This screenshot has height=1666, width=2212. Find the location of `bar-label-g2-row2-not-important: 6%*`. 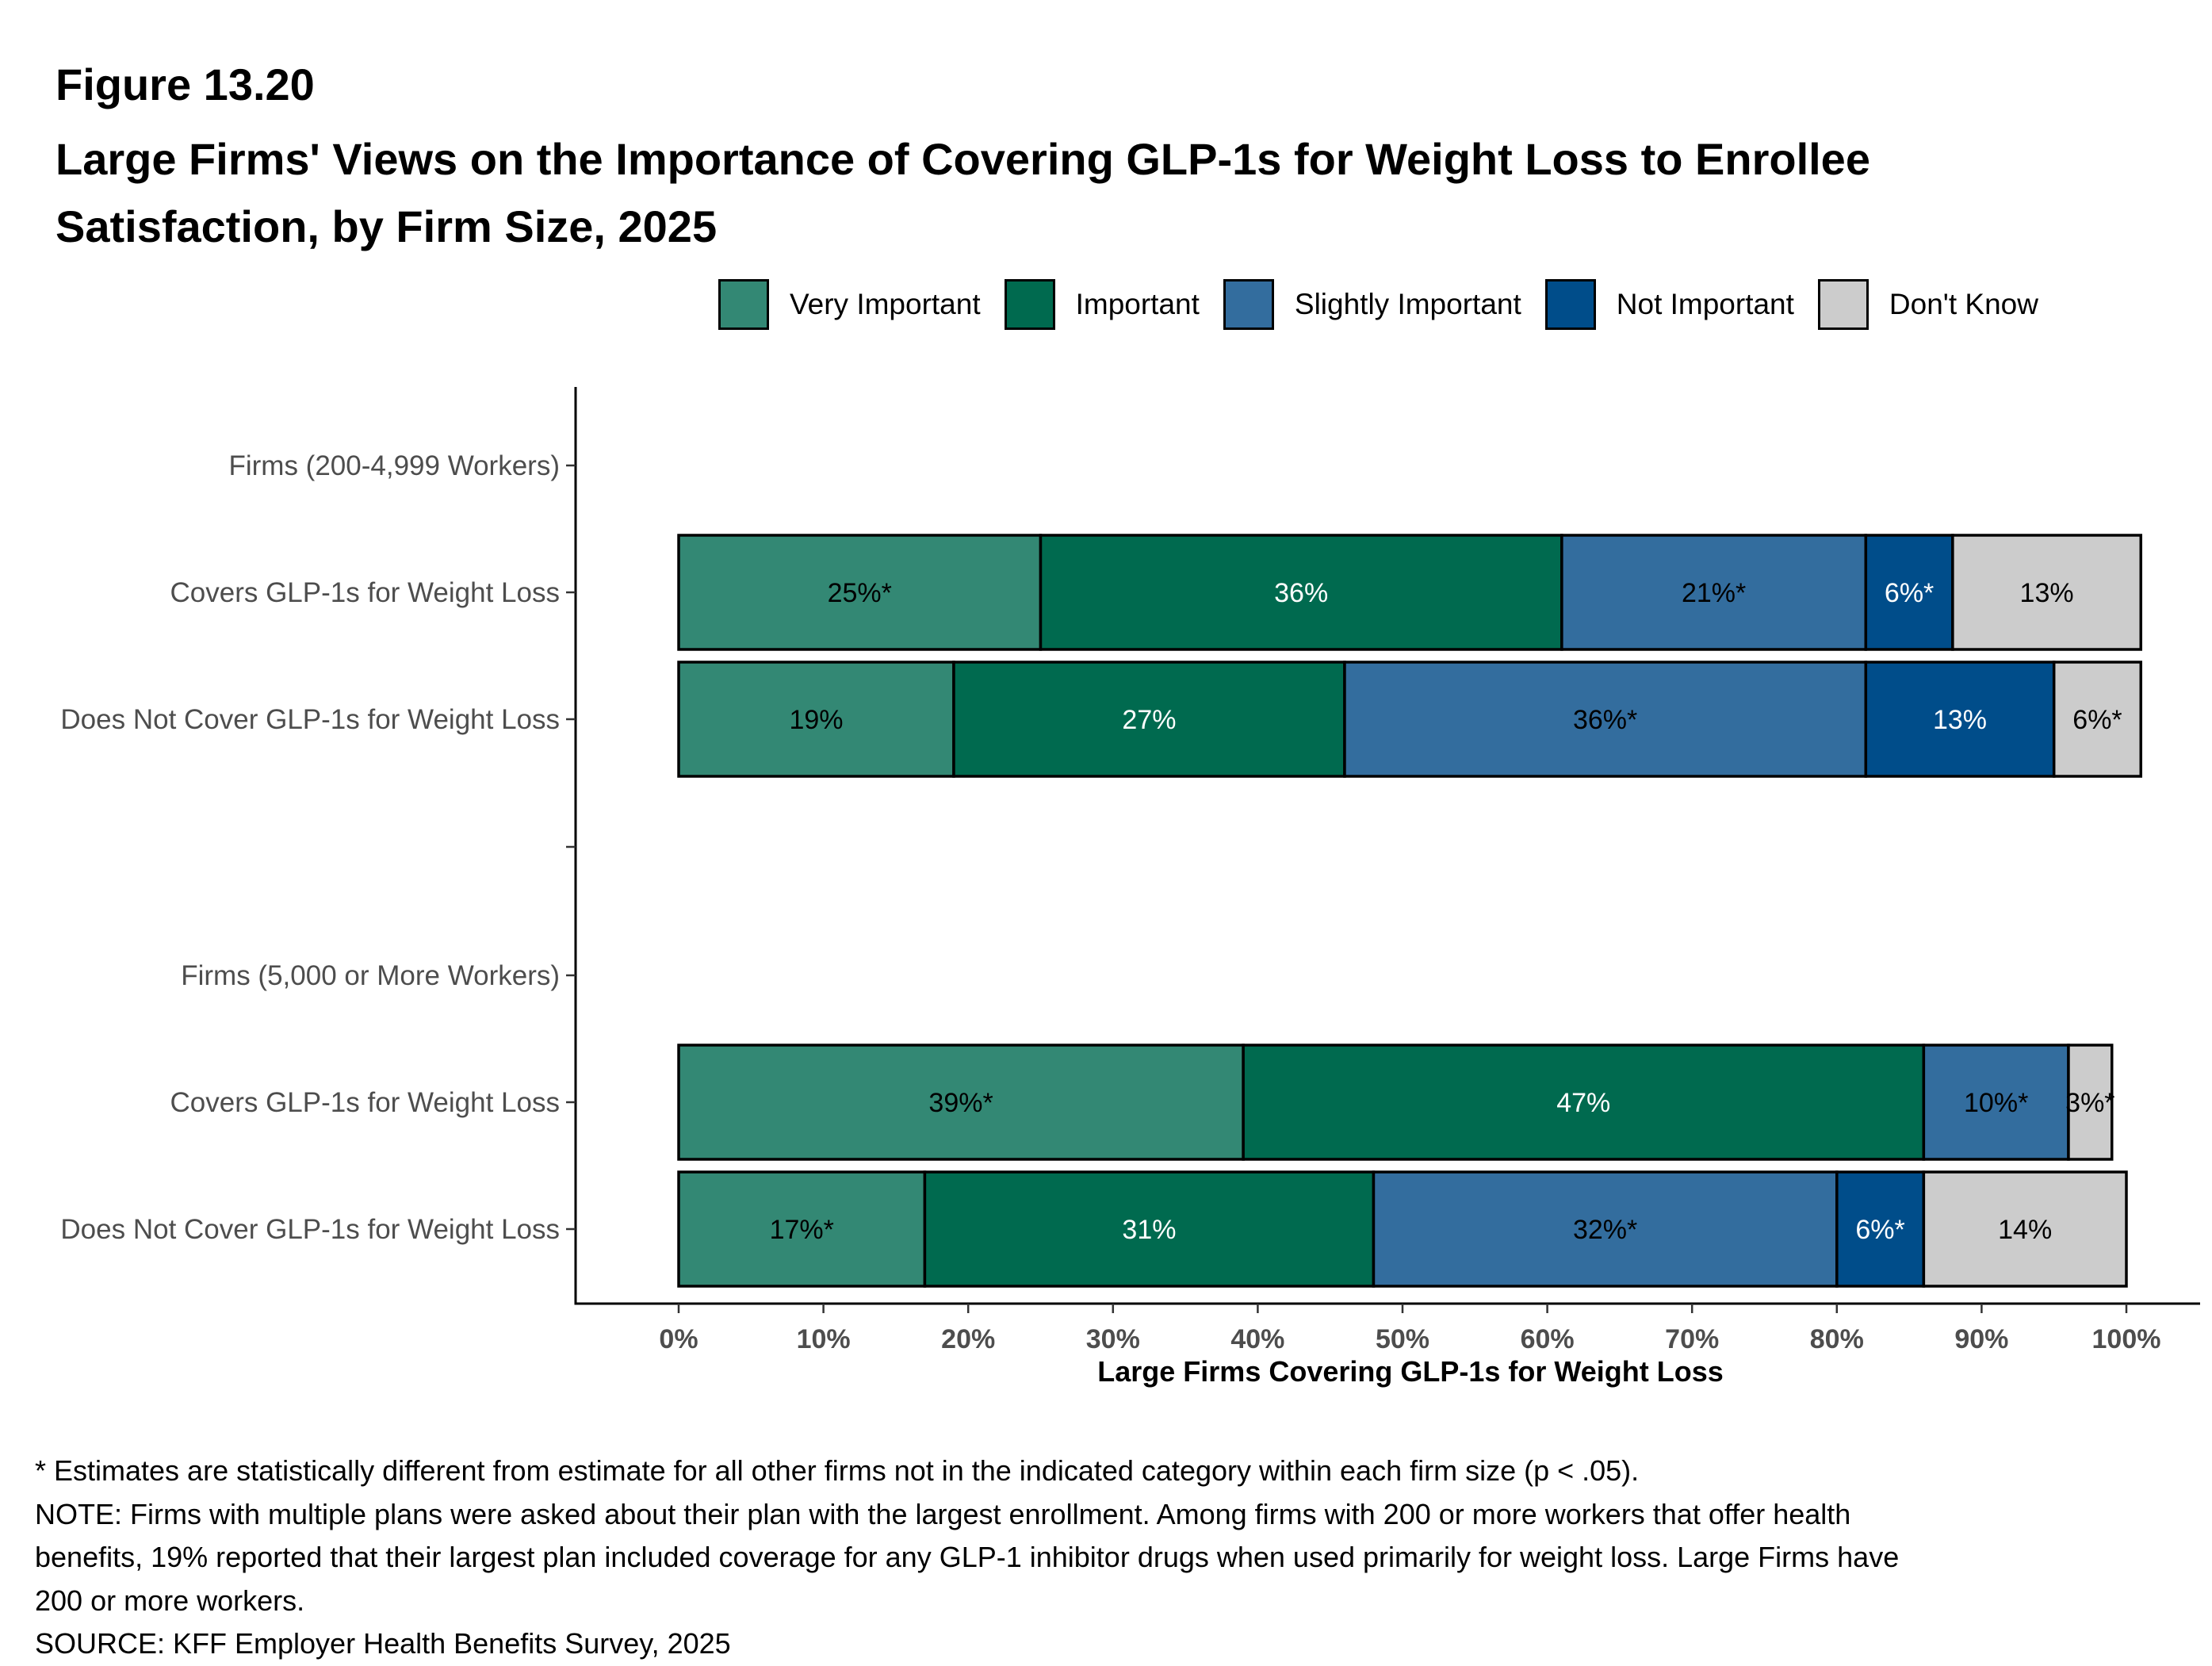

bar-label-g2-row2-not-important: 6%* is located at coordinates (1880, 1230).